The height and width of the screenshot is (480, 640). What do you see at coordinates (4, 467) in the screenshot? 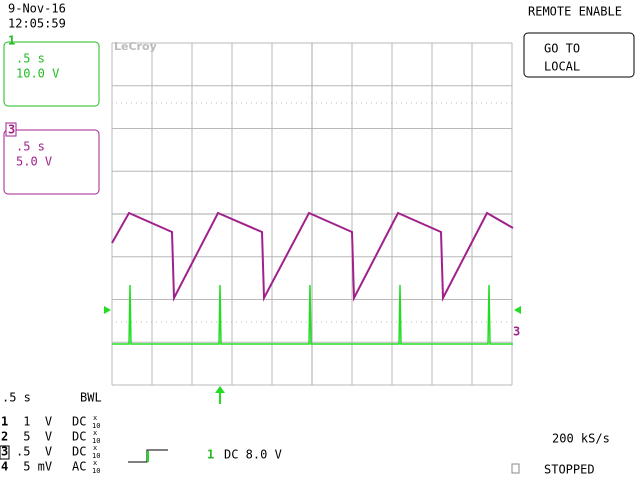
I see `channel-id: 4` at bounding box center [4, 467].